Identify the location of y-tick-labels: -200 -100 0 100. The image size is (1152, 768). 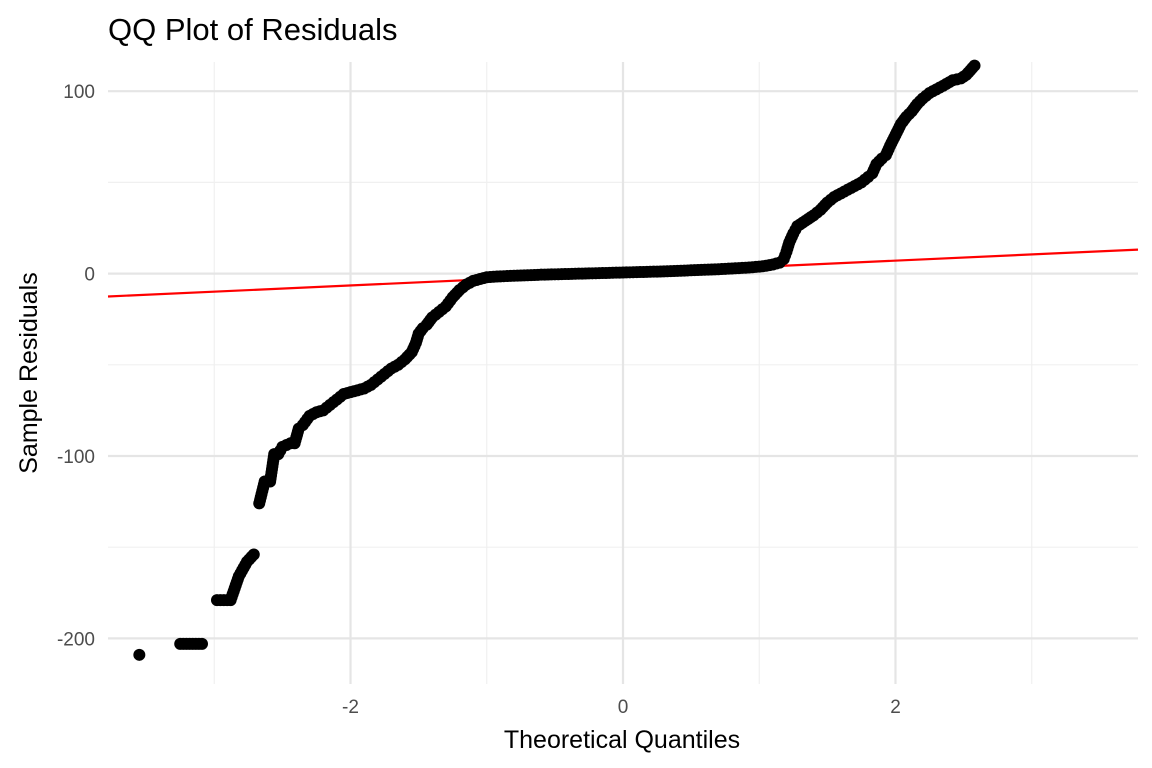
(76, 366).